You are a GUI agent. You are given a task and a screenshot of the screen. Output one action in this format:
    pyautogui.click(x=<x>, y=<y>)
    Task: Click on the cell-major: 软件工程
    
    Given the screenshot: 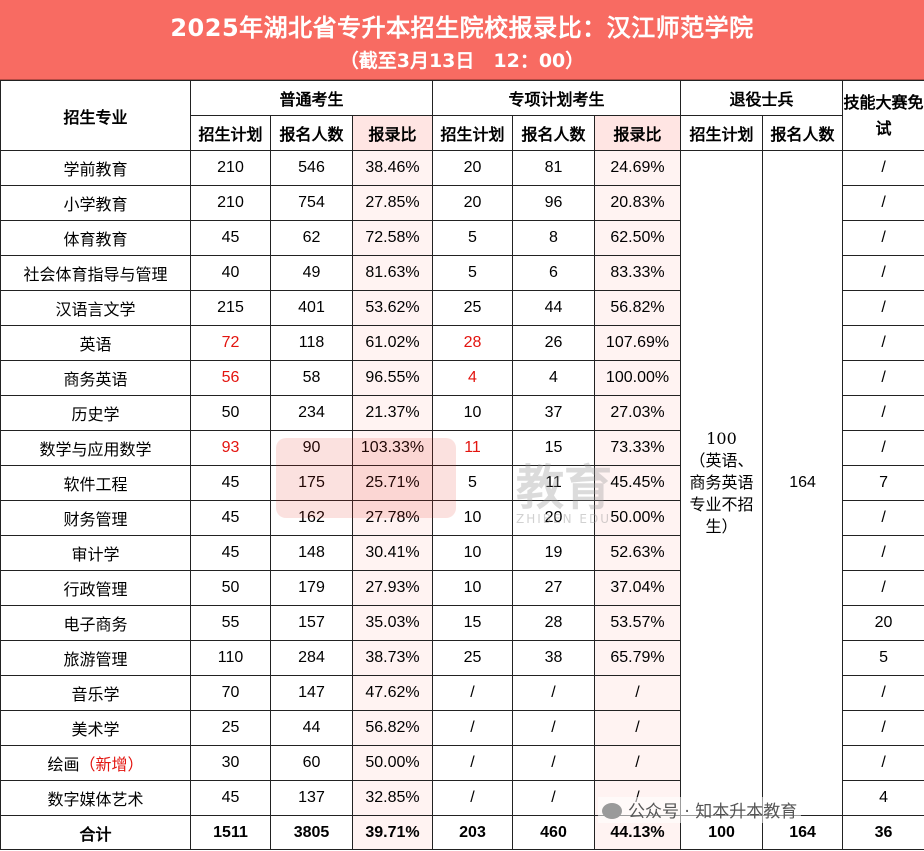 What is the action you would take?
    pyautogui.click(x=95, y=483)
    